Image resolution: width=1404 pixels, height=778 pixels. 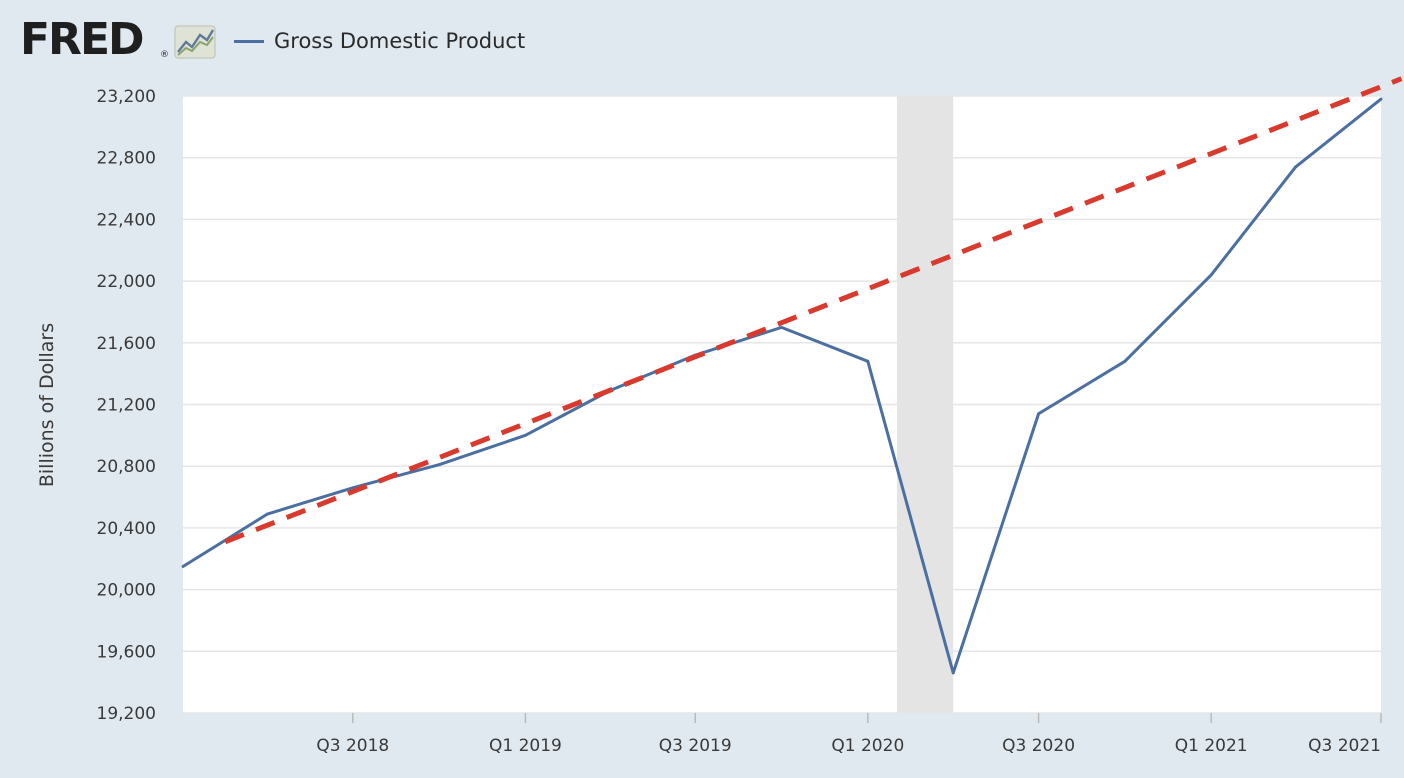 I want to click on y-tick-label: 23,200, so click(x=126, y=97).